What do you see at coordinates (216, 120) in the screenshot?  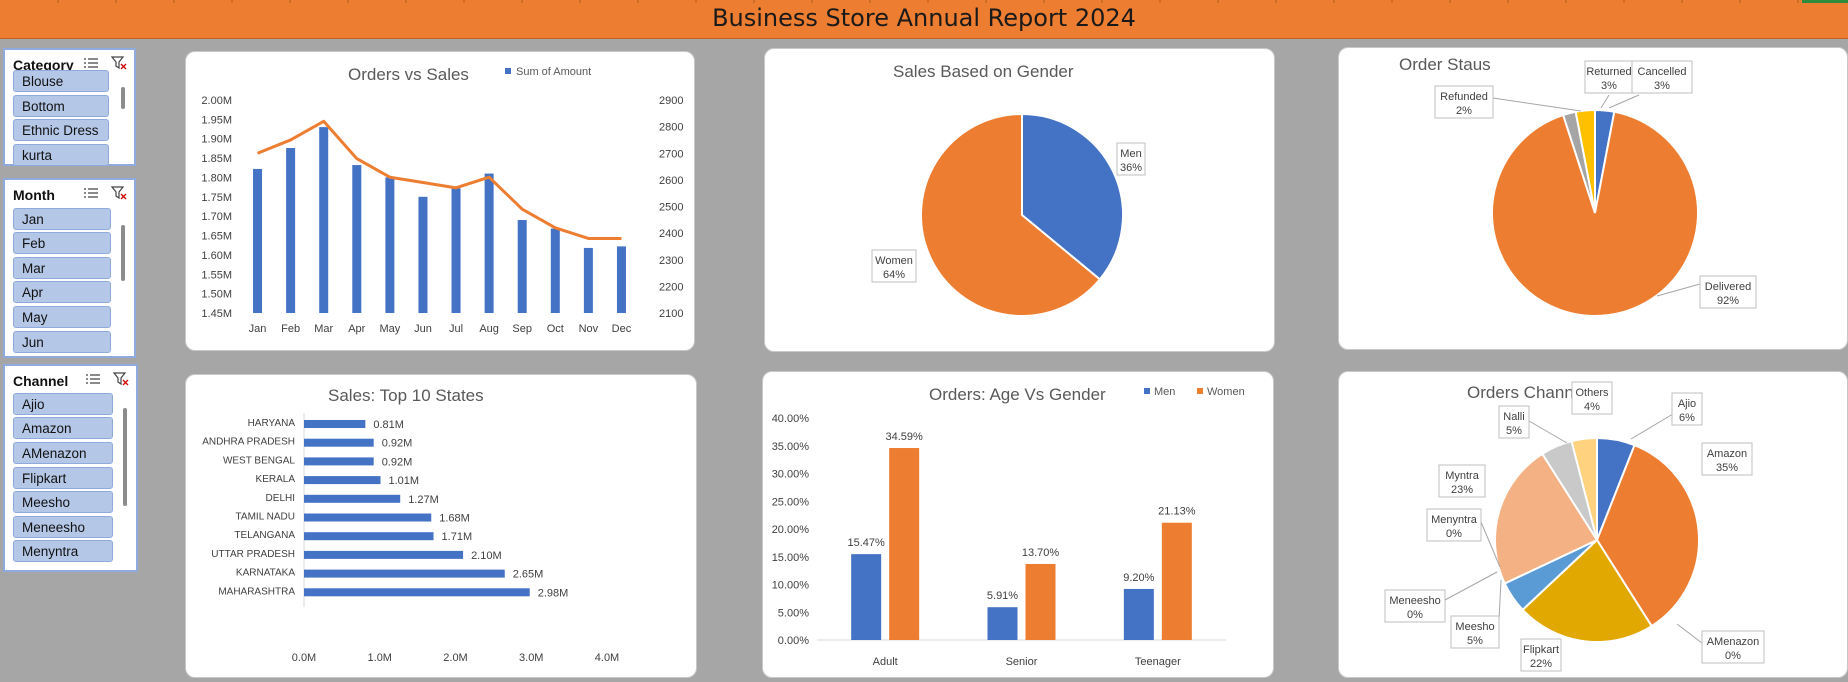 I see `y-left-tick: 1.95M` at bounding box center [216, 120].